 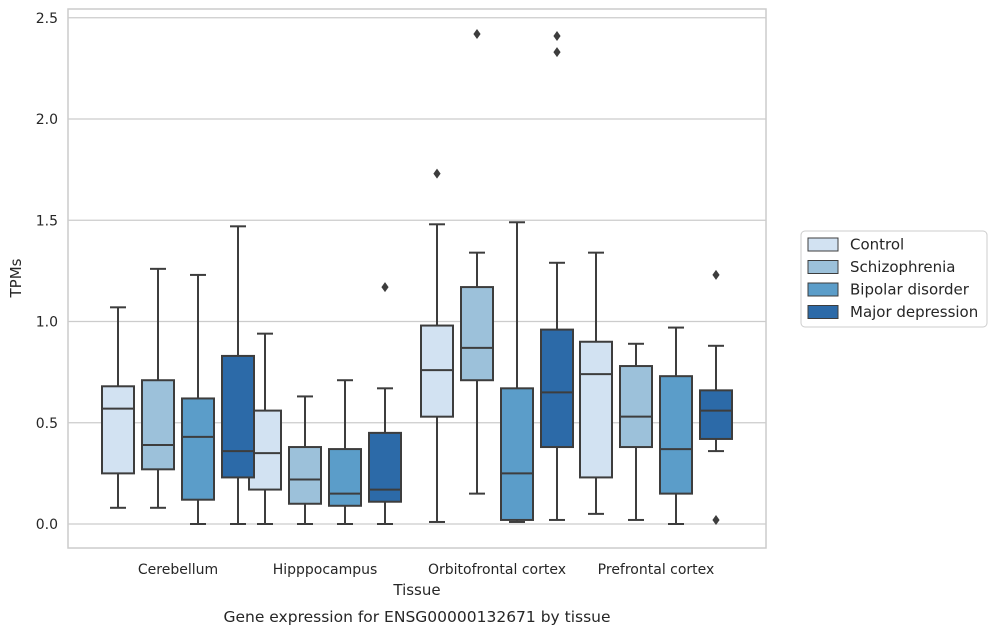 What do you see at coordinates (47, 525) in the screenshot?
I see `y-tick-label: 0.0` at bounding box center [47, 525].